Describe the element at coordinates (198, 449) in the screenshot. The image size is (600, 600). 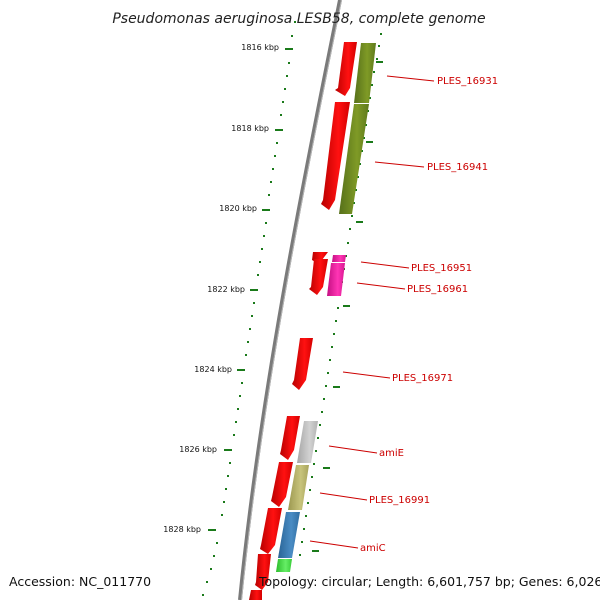
I see `scale-label: 1826 kbp` at that location.